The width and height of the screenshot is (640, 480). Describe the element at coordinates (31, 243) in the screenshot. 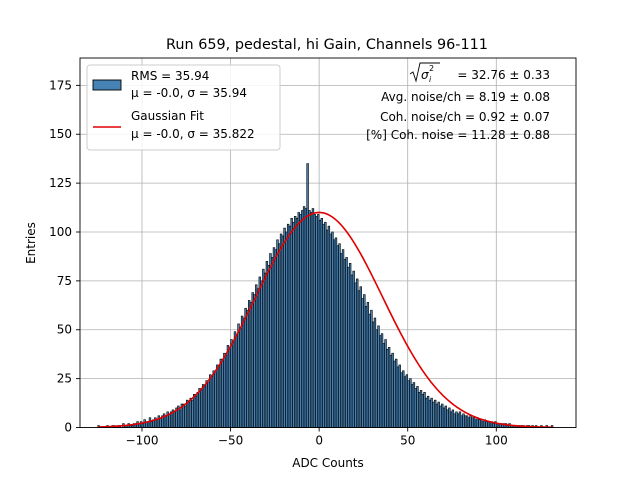

I see `y-axis-label: Entries` at that location.